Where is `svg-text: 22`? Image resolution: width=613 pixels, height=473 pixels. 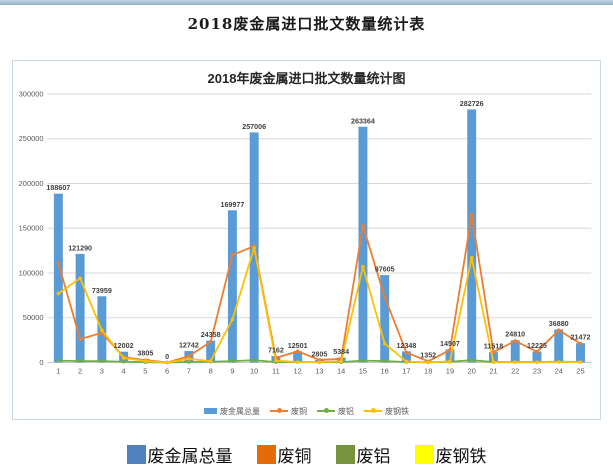
svg-text: 22 is located at coordinates (515, 370).